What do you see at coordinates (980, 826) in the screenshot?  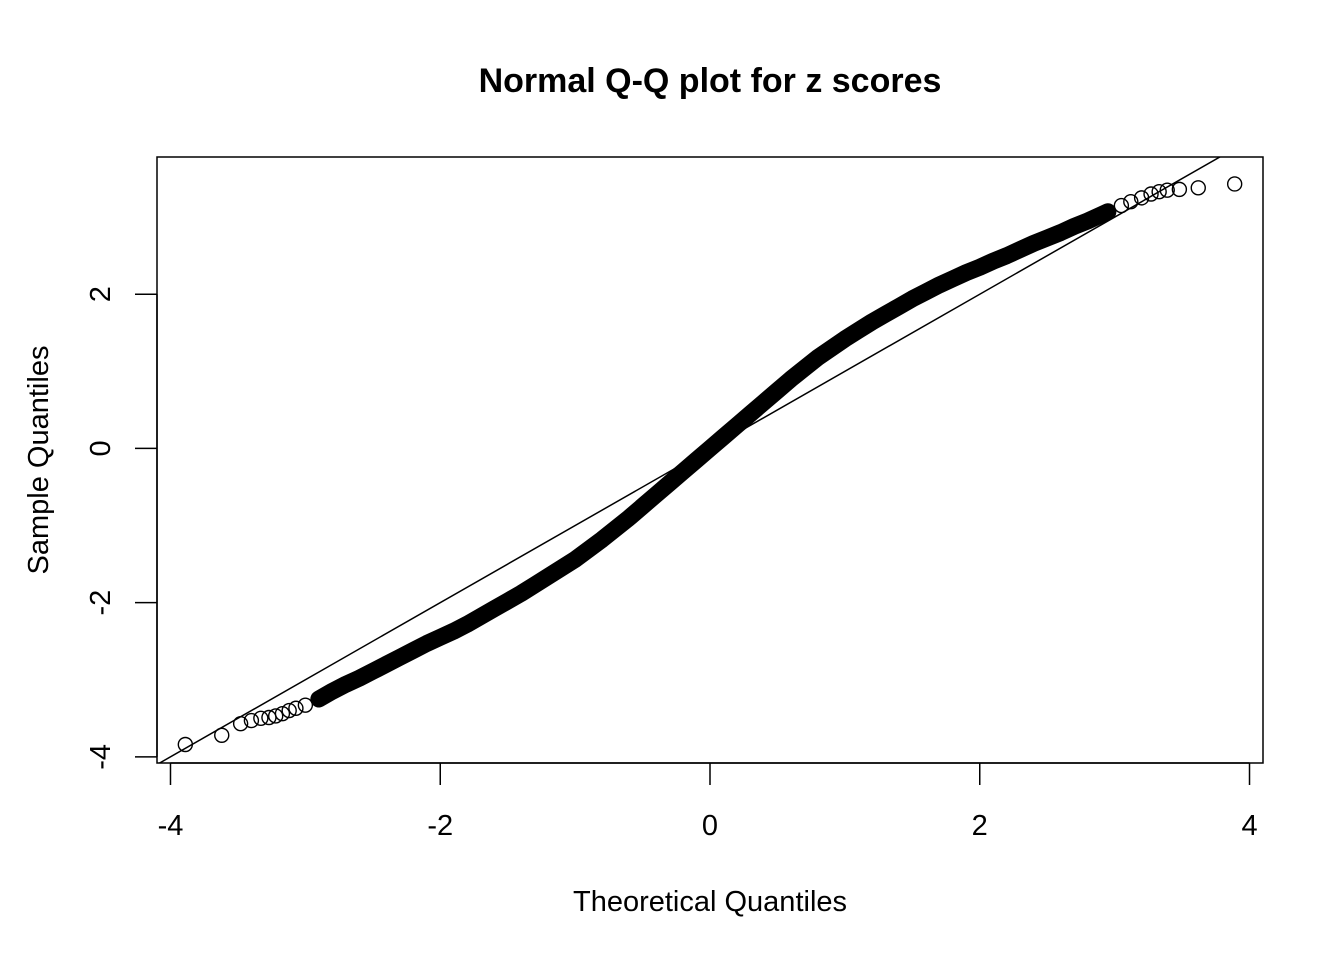 I see `x-tick-label: 2` at bounding box center [980, 826].